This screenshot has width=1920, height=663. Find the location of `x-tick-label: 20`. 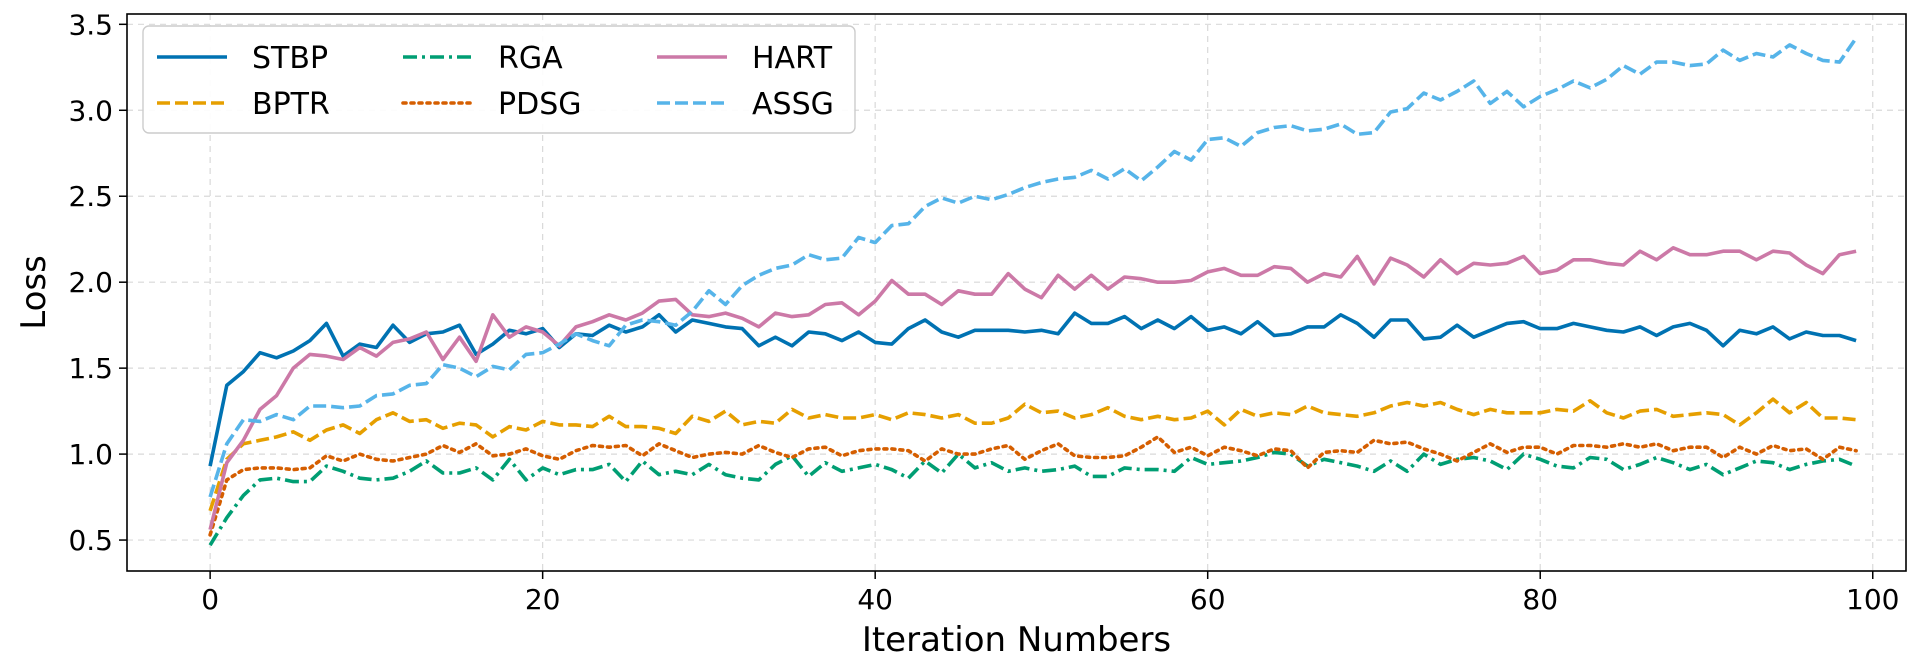

x-tick-label: 20 is located at coordinates (543, 599).